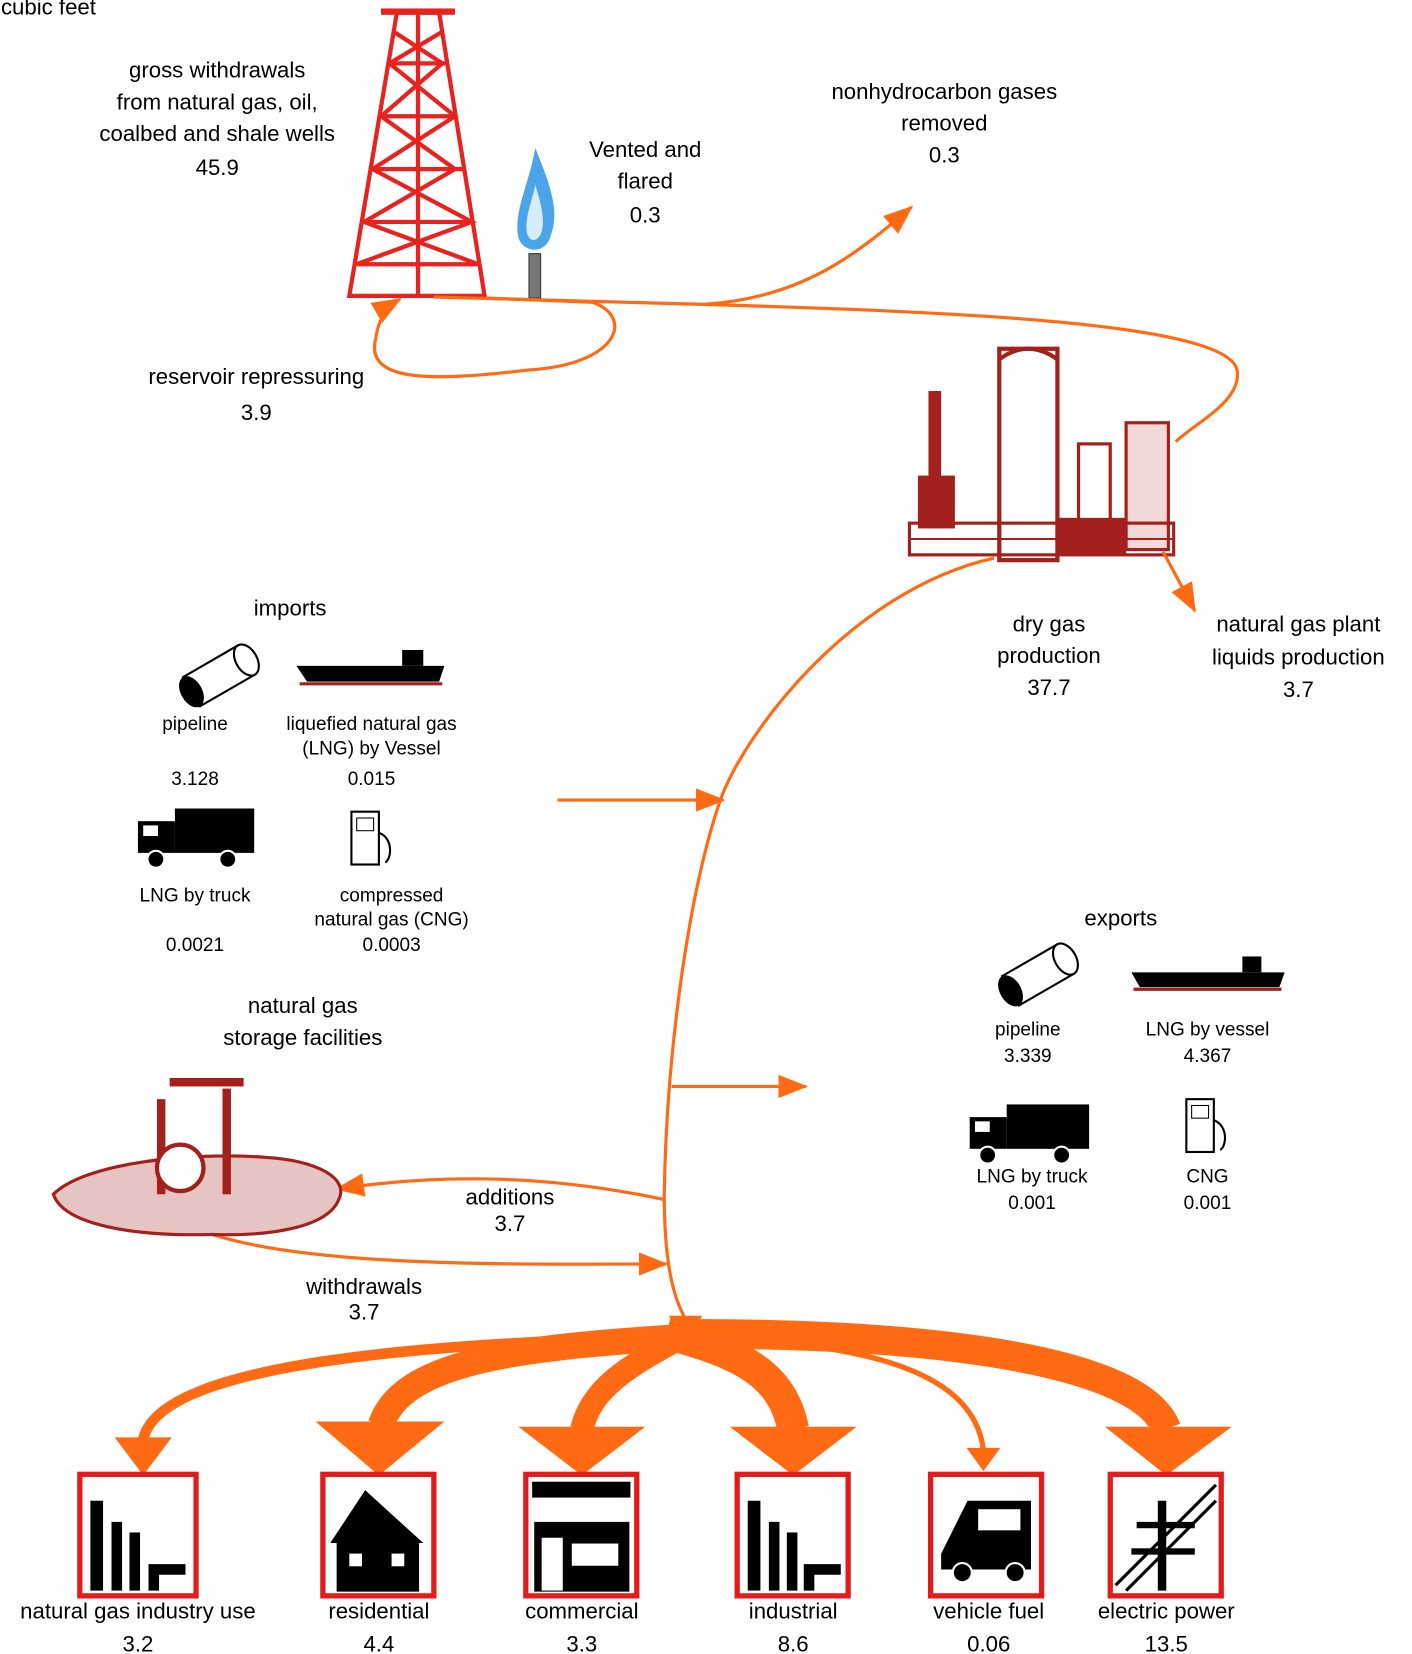  What do you see at coordinates (371, 748) in the screenshot?
I see `node-label: (LNG) by Vessel` at bounding box center [371, 748].